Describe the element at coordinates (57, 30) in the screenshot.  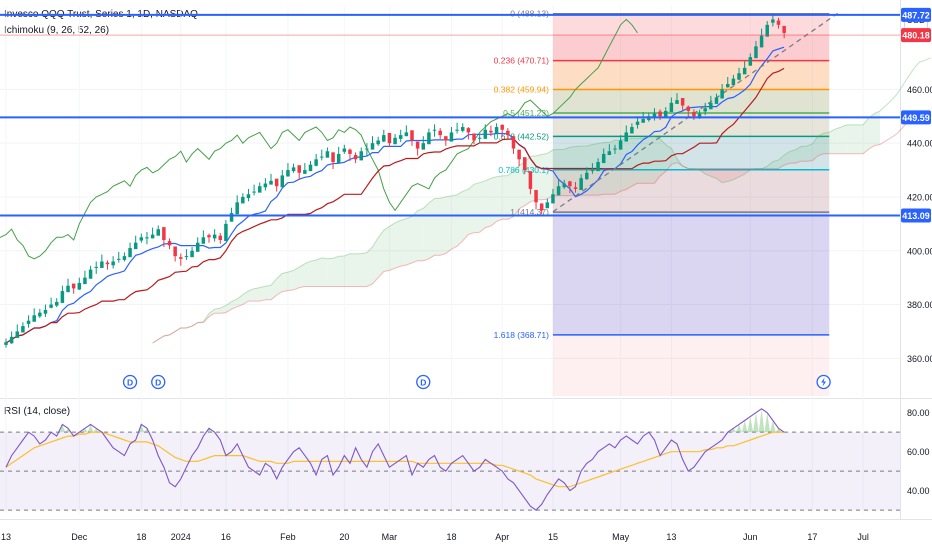
I see `ichimoku-legend: Ichimoku (9, 26, 52, 26)` at that location.